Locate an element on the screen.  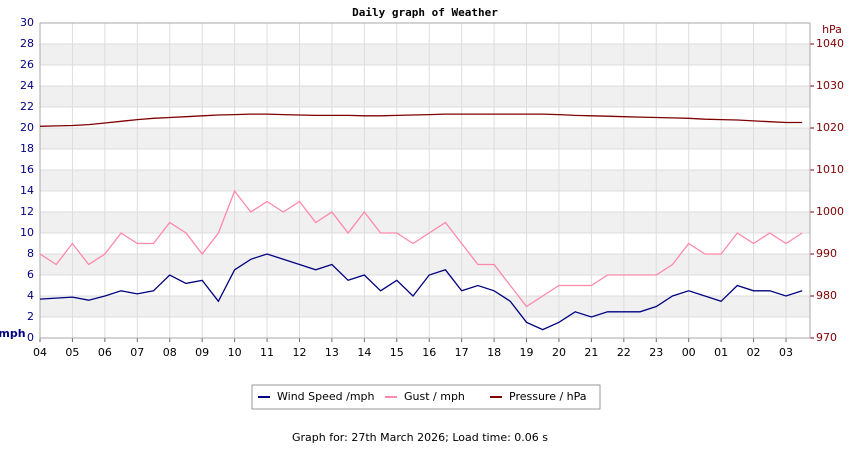
x-tick-label: 13 is located at coordinates (332, 352).